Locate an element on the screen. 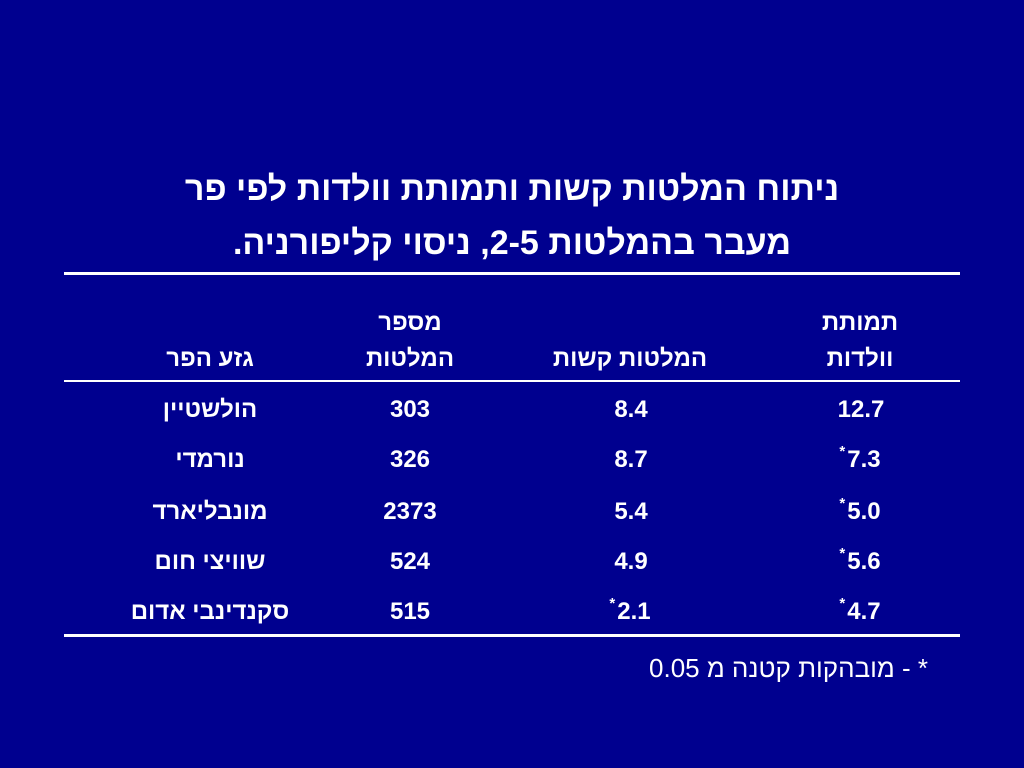 The image size is (1024, 768). cell-breed-3: שוויצי חום is located at coordinates (210, 561).